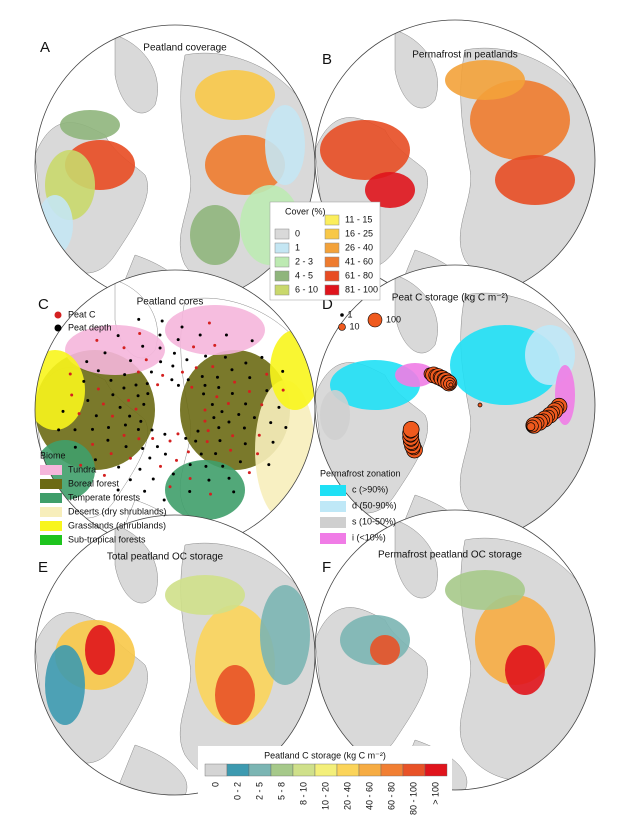  Describe the element at coordinates (413, 798) in the screenshot. I see `colorbar-label: 80 - 100` at that location.